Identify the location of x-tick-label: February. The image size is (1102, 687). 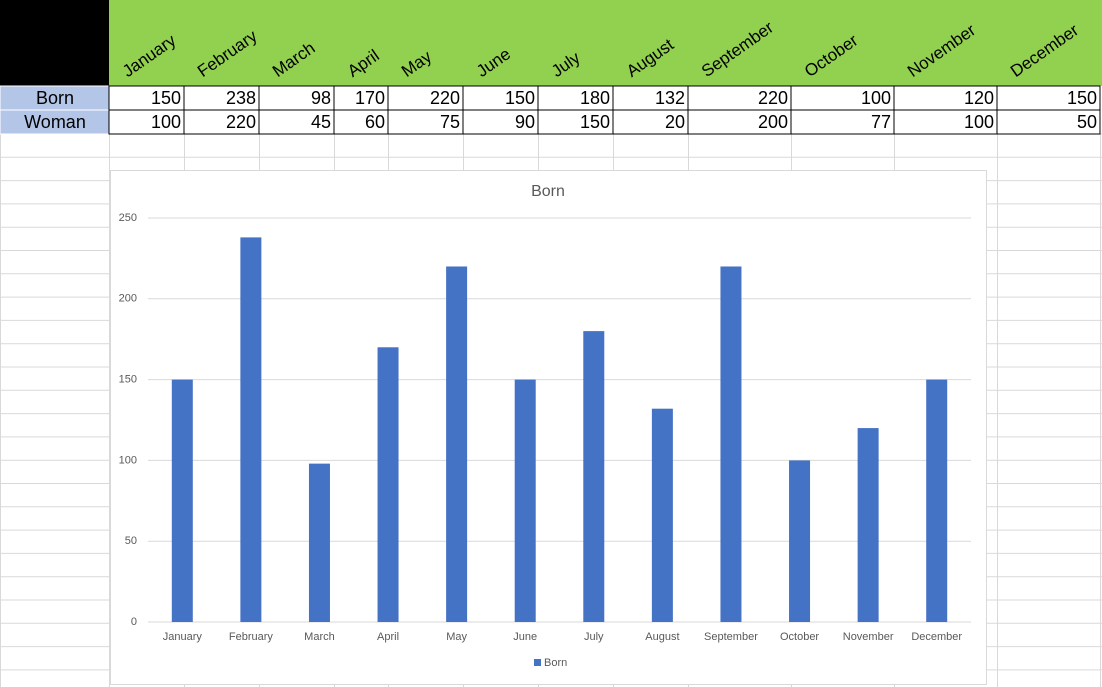
(251, 637).